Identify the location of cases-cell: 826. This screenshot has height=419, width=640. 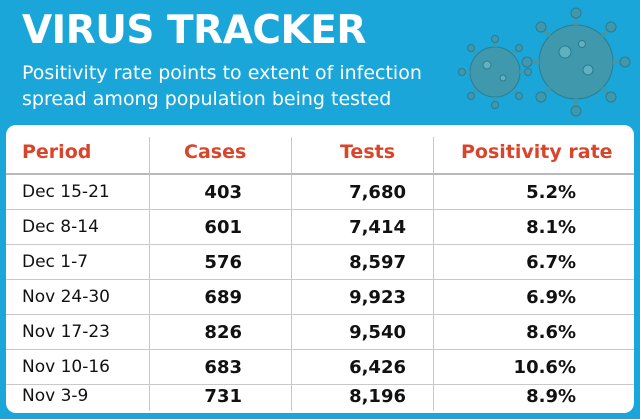
(223, 332).